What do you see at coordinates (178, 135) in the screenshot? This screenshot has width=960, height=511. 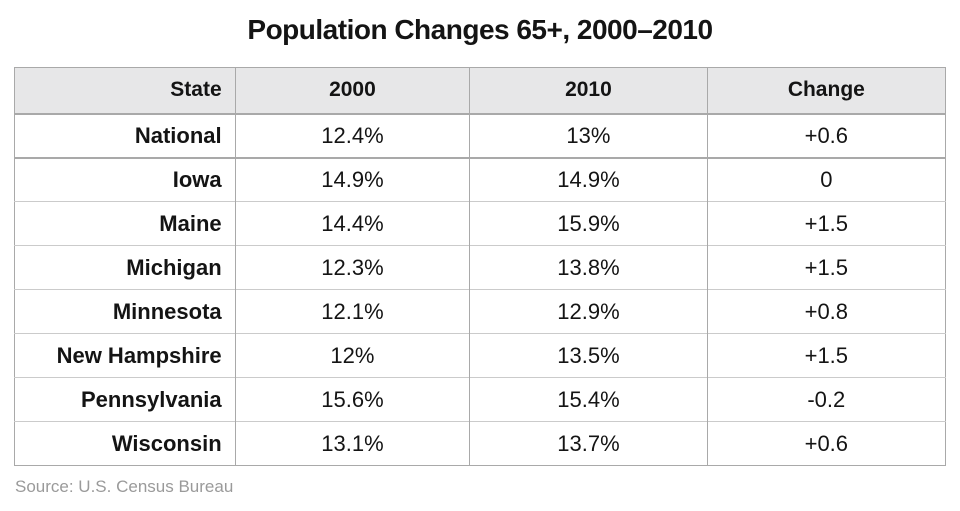 I see `cell-state: National` at bounding box center [178, 135].